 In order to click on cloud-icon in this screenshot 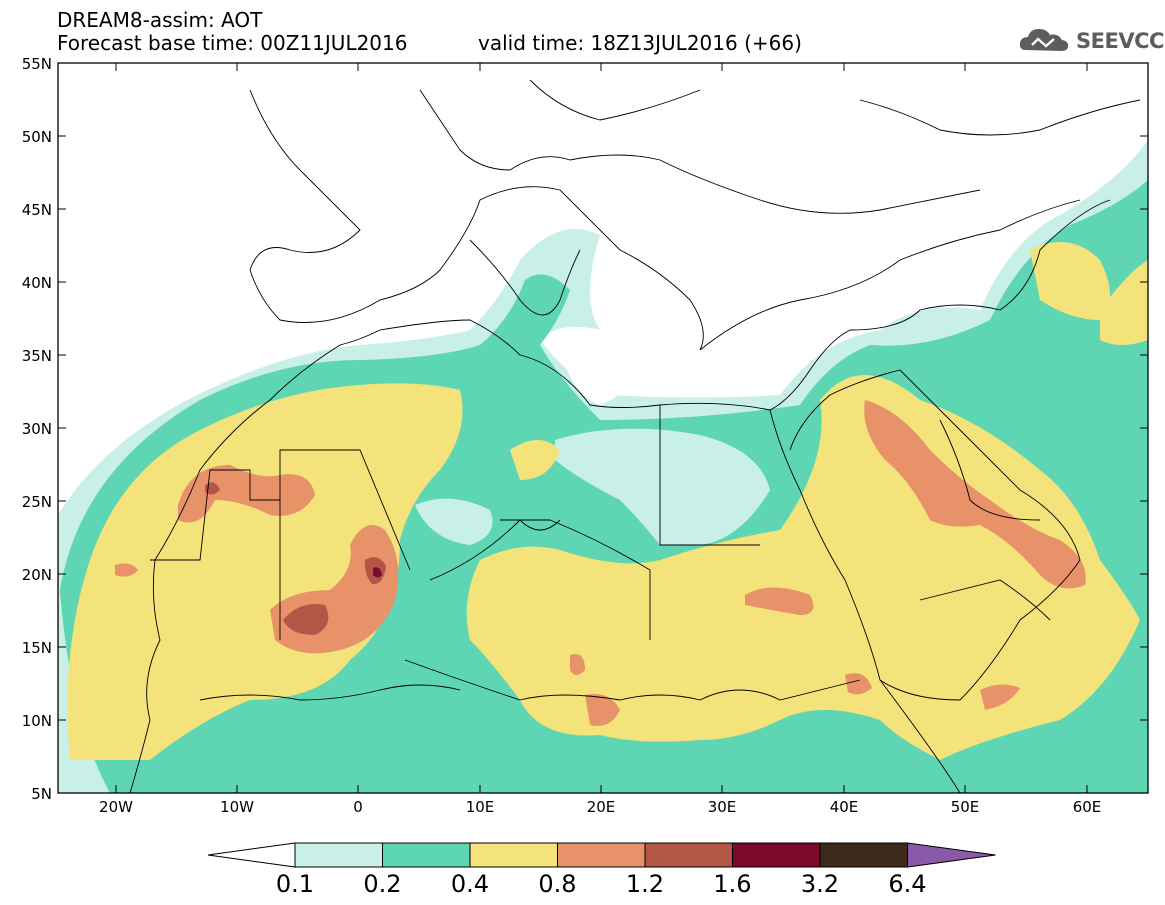, I will do `click(1044, 40)`.